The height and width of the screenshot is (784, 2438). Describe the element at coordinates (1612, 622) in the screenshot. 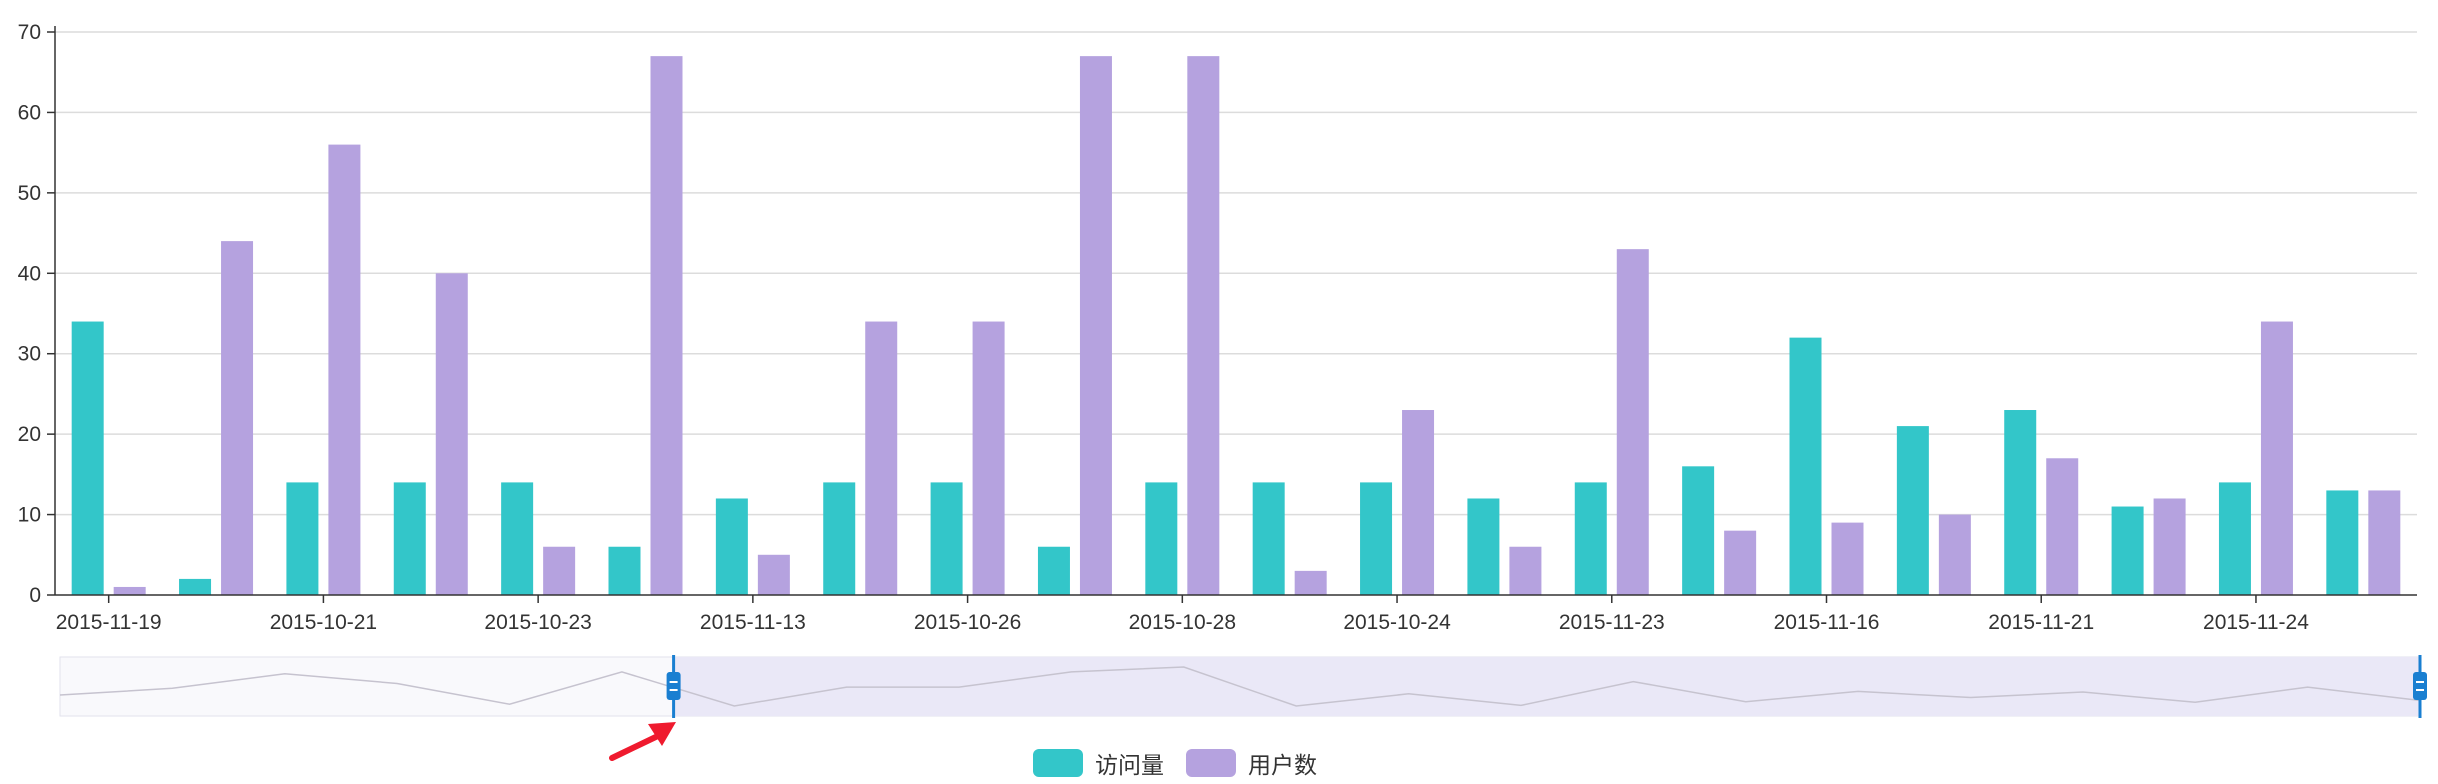

I see `x-tick-label: 2015-11-23` at that location.